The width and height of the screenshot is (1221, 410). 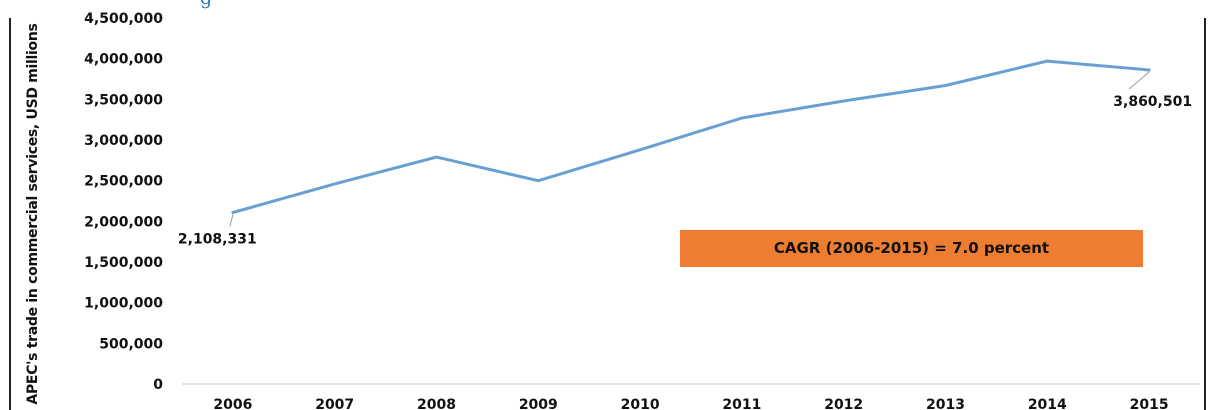 I want to click on x-tick-label: 2011, so click(x=741, y=403).